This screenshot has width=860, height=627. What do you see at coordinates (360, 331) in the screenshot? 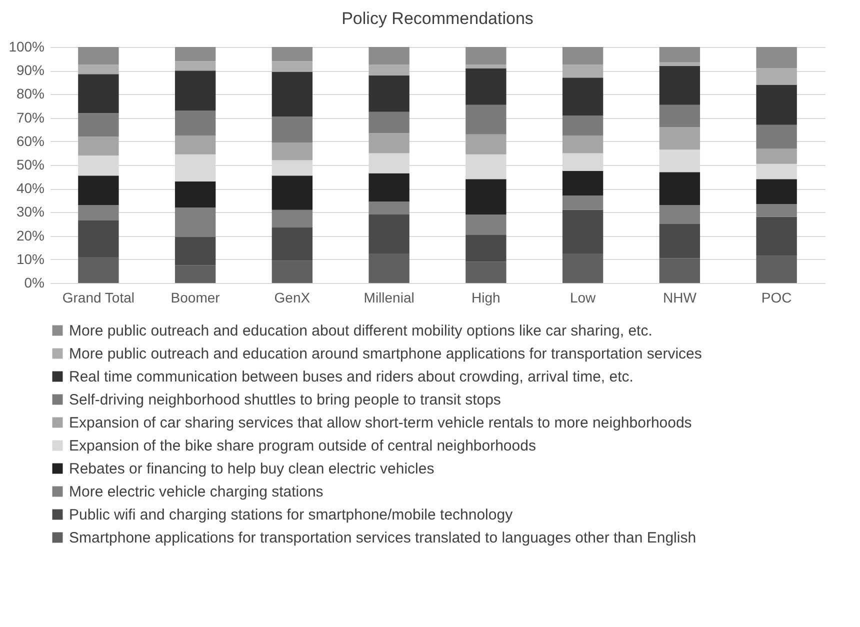
I see `legend-label: More public outreach and education about different mobility options like car sharing, etc.` at bounding box center [360, 331].